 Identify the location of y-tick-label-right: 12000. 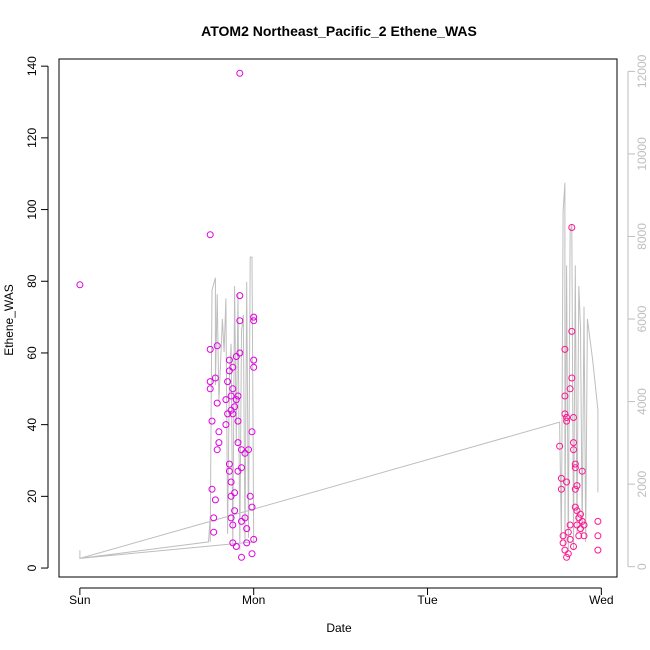
(642, 71).